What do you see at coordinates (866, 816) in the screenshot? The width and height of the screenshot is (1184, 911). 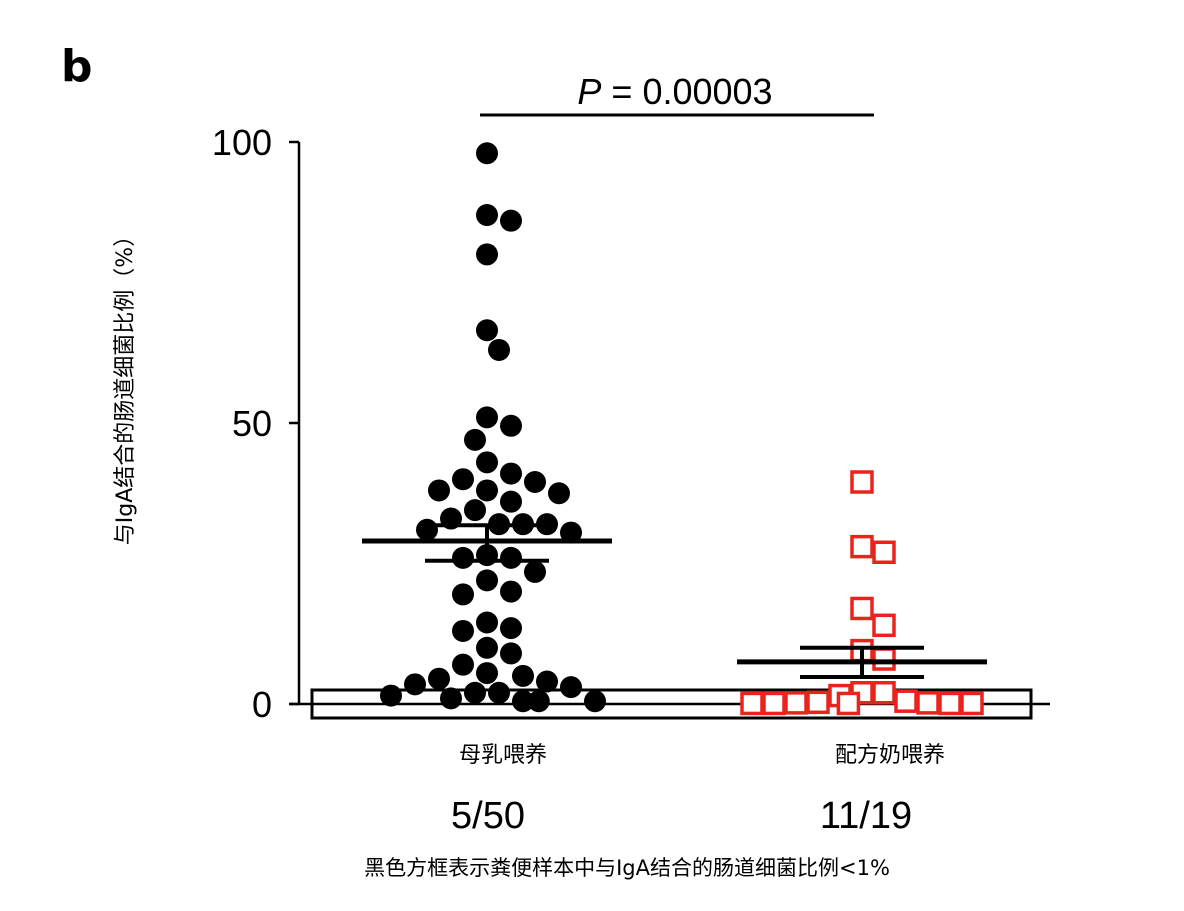 I see `category-ratio: 11/19` at bounding box center [866, 816].